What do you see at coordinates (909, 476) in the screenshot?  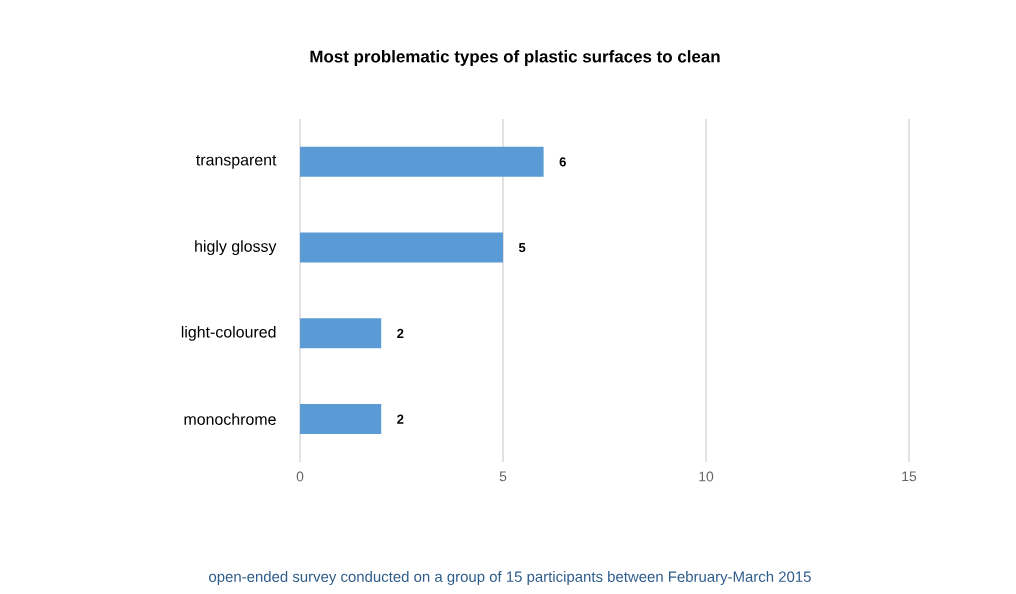 I see `x-tick-label: 15` at bounding box center [909, 476].